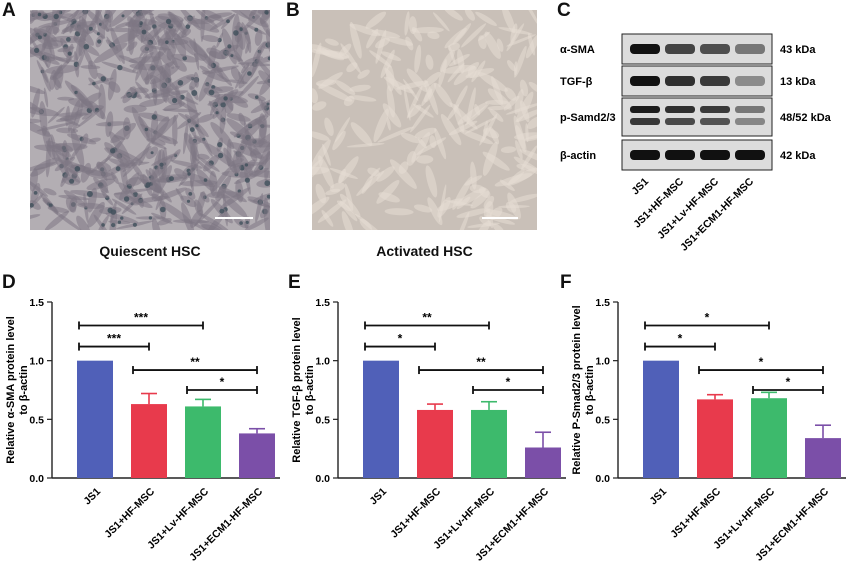  What do you see at coordinates (602, 479) in the screenshot?
I see `y-tick-label: 0.0` at bounding box center [602, 479].